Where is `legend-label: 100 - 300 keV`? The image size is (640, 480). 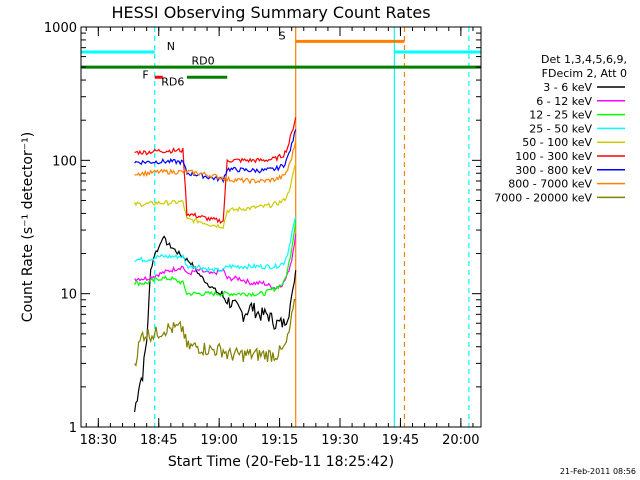
legend-label: 100 - 300 keV is located at coordinates (553, 156).